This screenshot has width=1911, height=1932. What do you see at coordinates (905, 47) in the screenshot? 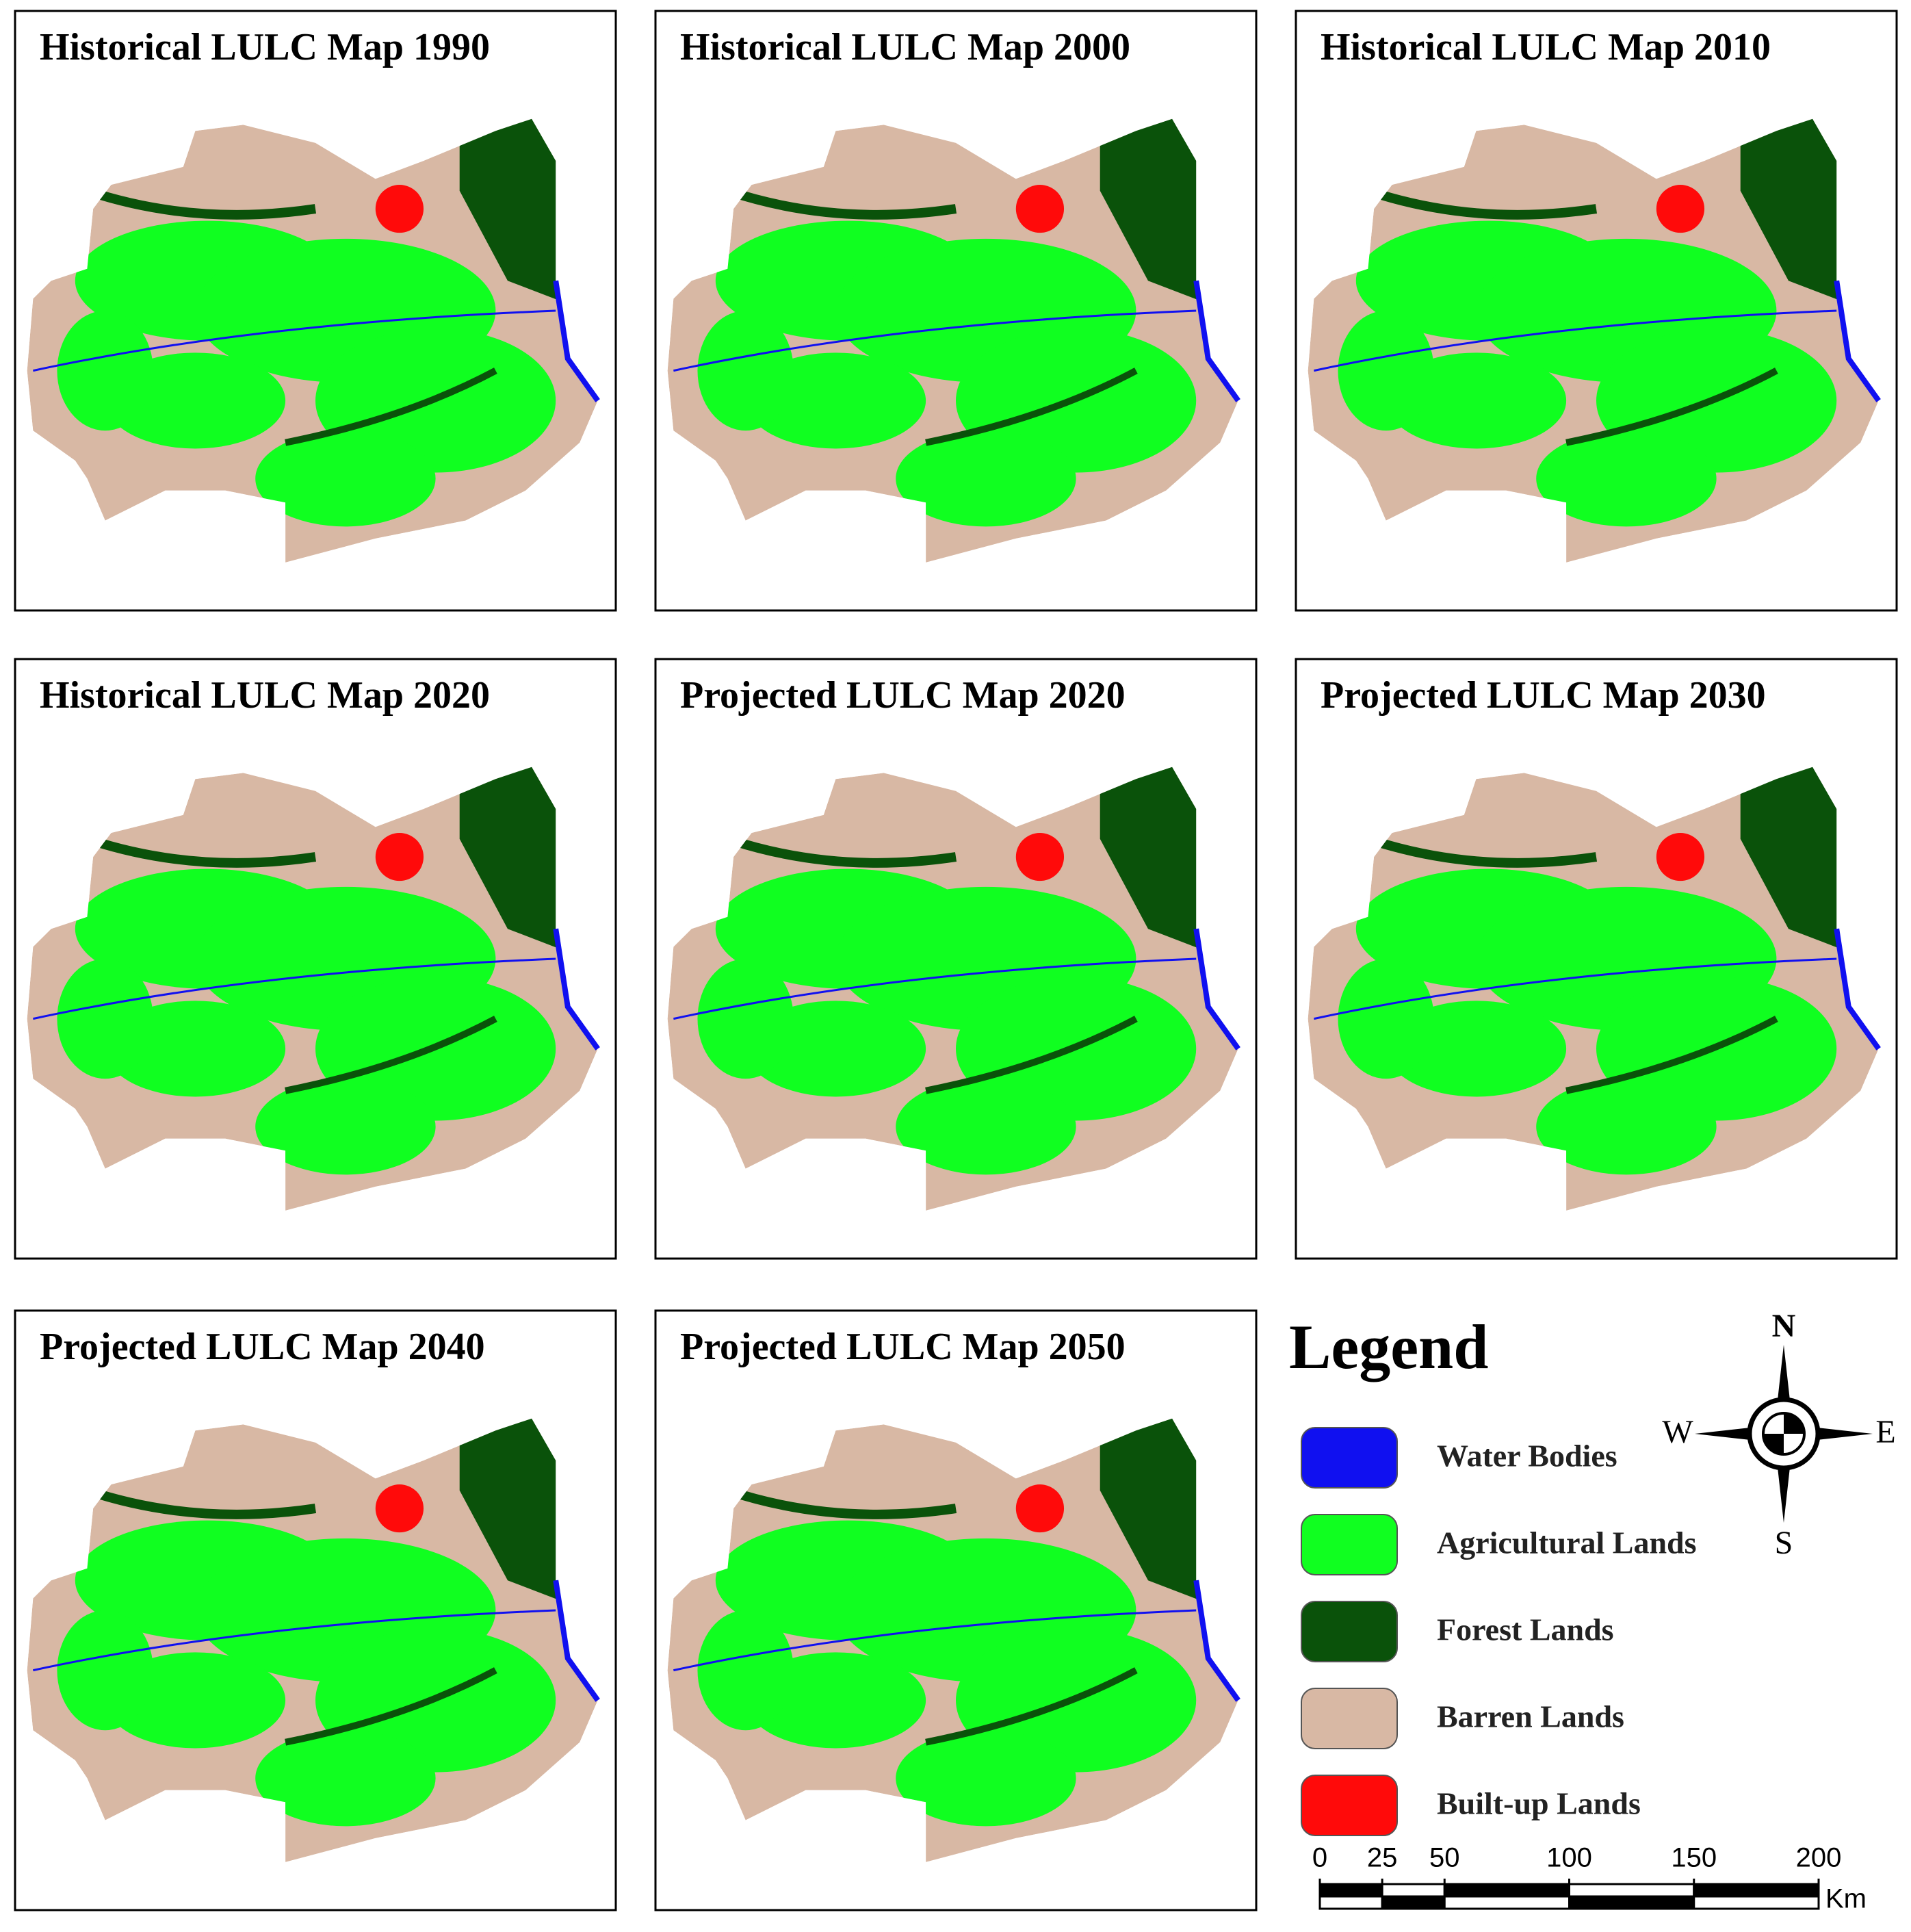
I see `panel-title: Historical LULC Map 2000` at bounding box center [905, 47].